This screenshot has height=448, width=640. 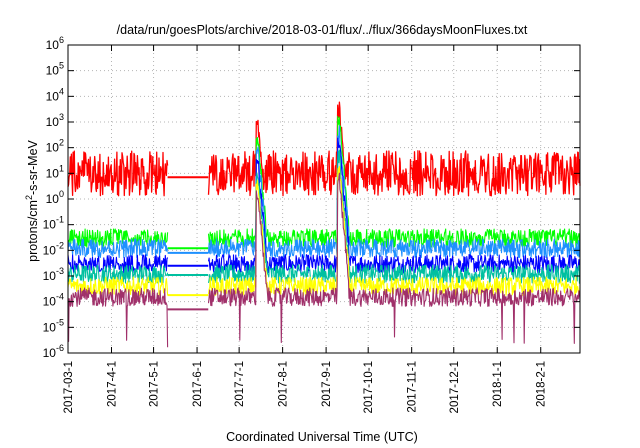 I want to click on x-tick-label: 2017-6-1, so click(x=198, y=384).